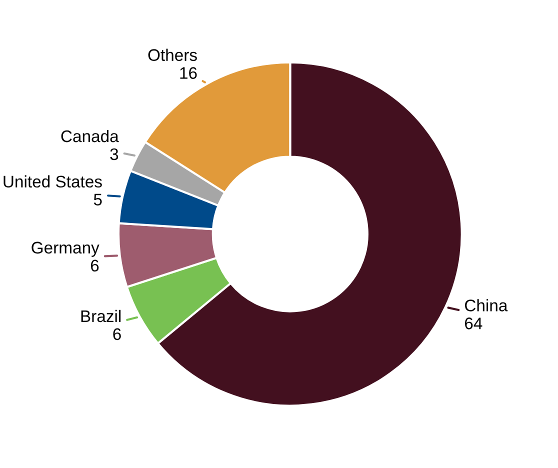  What do you see at coordinates (486, 305) in the screenshot?
I see `slice-label: China` at bounding box center [486, 305].